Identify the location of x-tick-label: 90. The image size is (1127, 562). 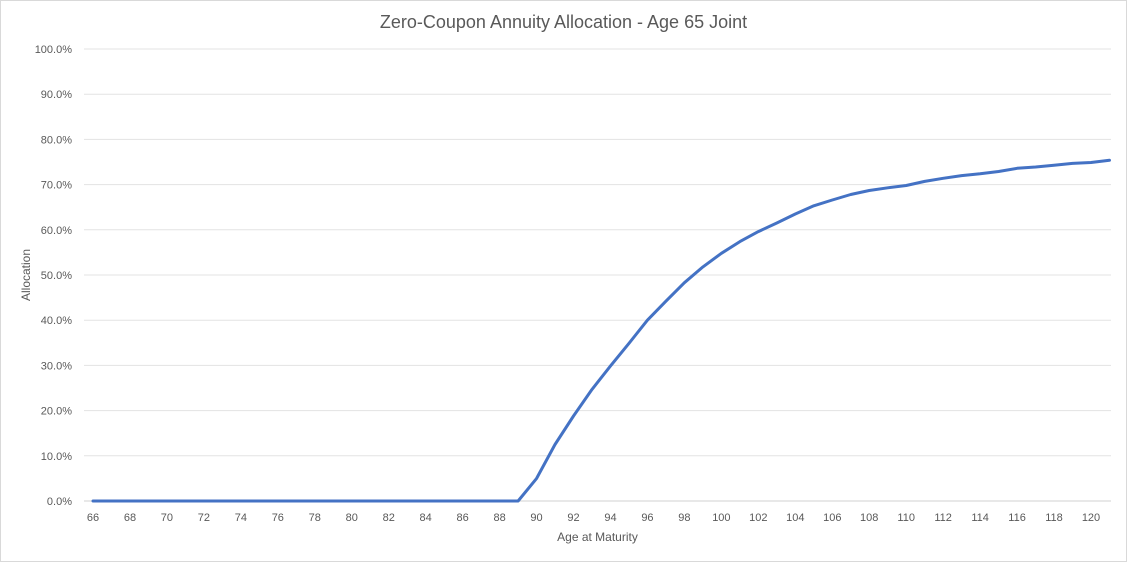
(536, 518).